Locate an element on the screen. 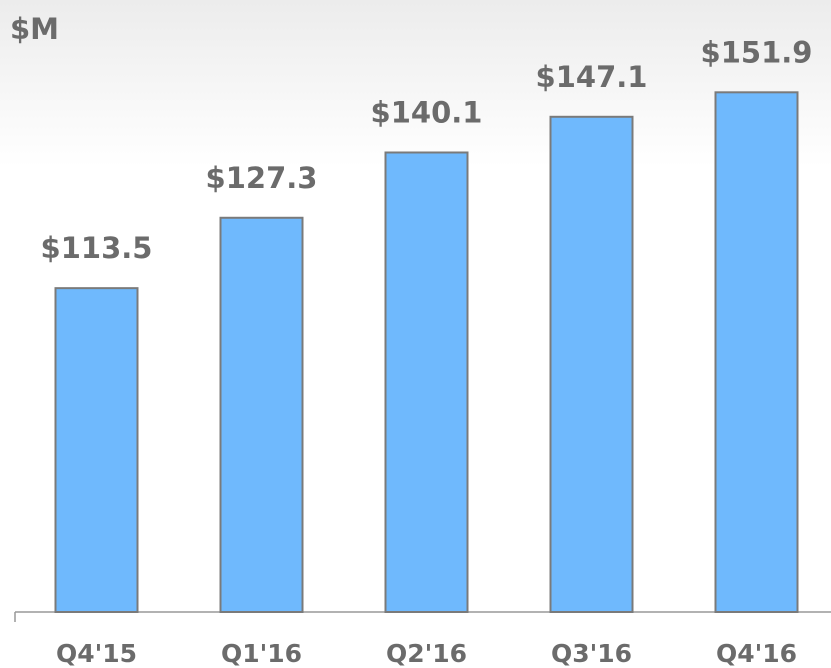  value-label: $140.1 is located at coordinates (427, 112).